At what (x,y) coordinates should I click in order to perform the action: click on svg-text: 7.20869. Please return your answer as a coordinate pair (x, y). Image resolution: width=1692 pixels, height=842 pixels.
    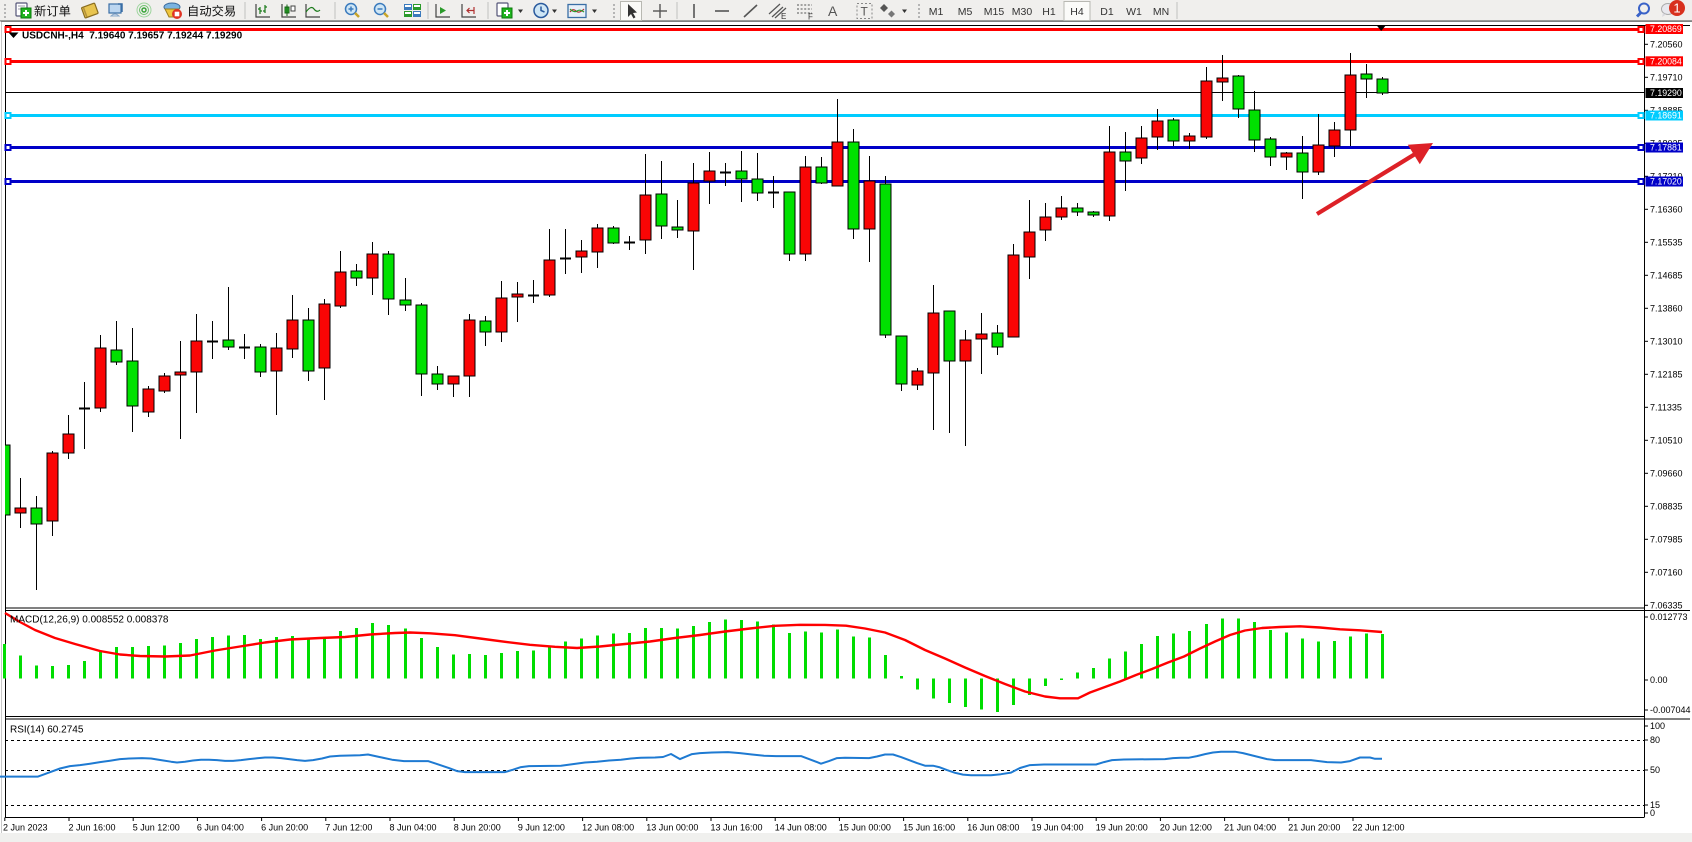
    Looking at the image, I should click on (1666, 29).